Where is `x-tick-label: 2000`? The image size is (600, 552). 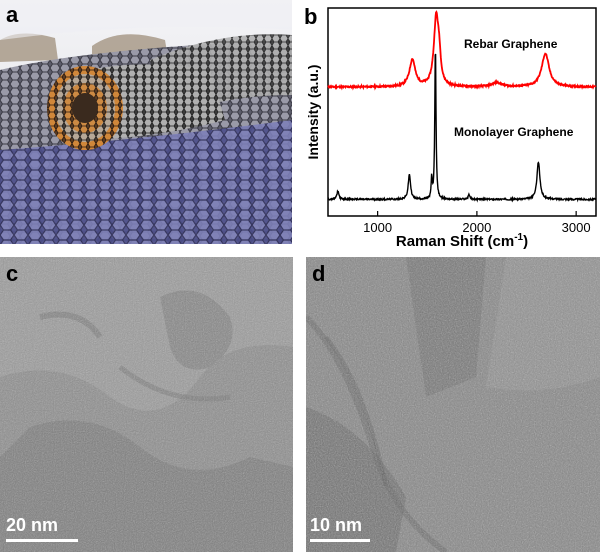
x-tick-label: 2000 is located at coordinates (476, 227).